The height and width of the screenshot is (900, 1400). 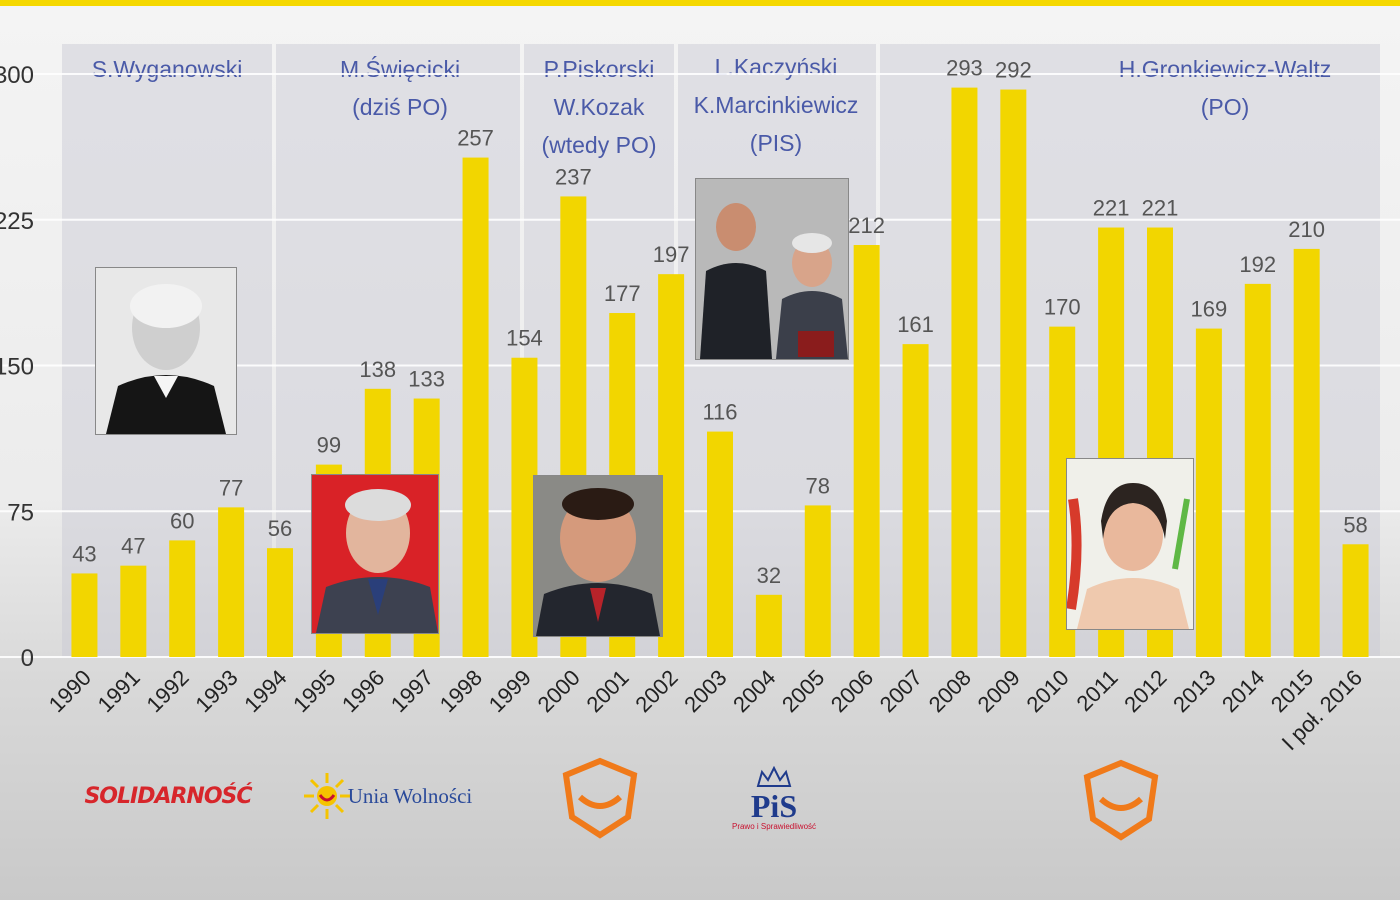 What do you see at coordinates (70, 691) in the screenshot?
I see `x-tick-label: 1990` at bounding box center [70, 691].